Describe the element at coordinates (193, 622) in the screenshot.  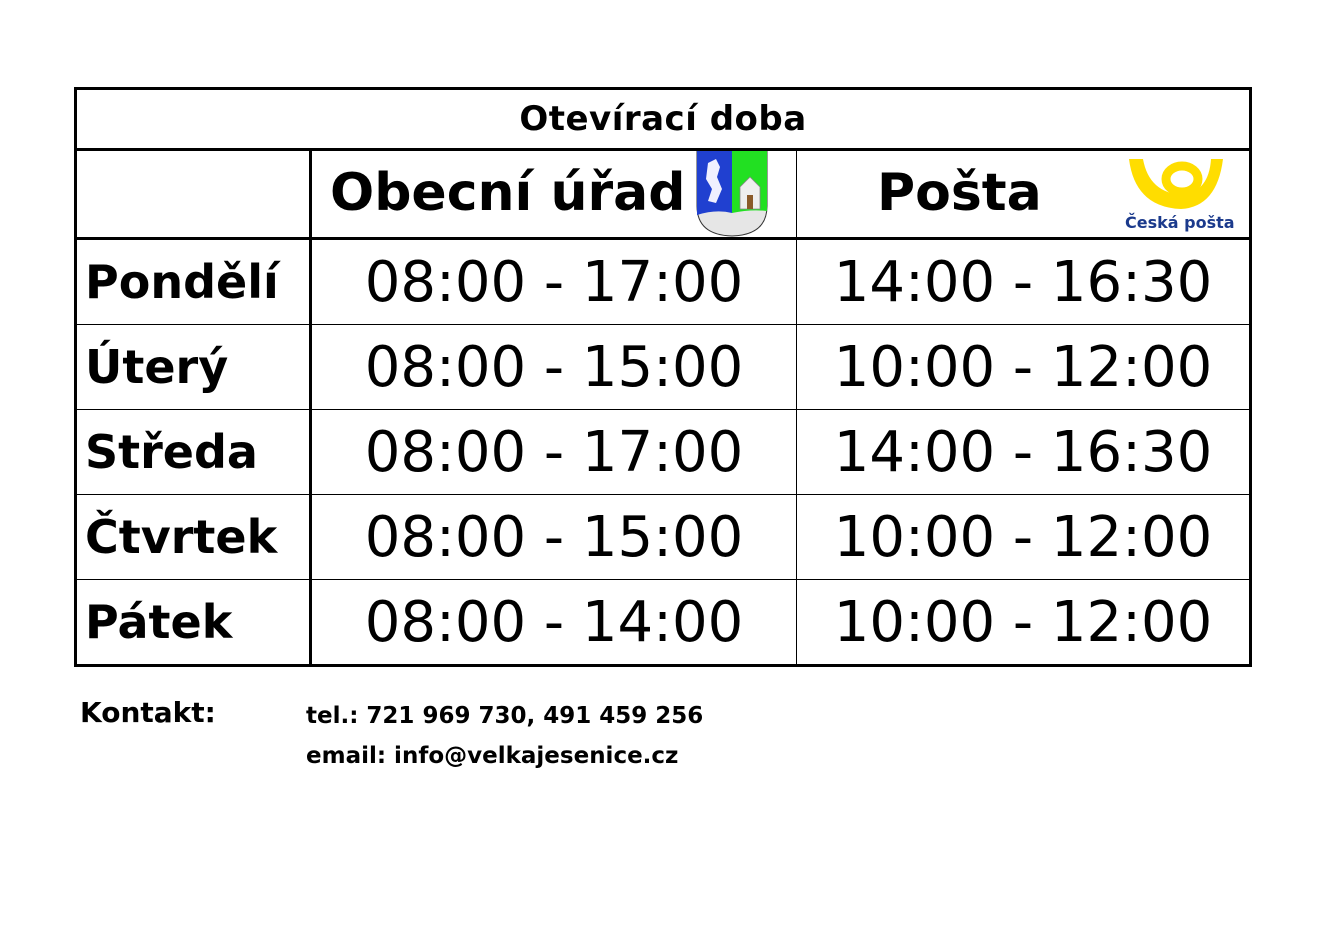
I see `day-name: Pátek` at that location.